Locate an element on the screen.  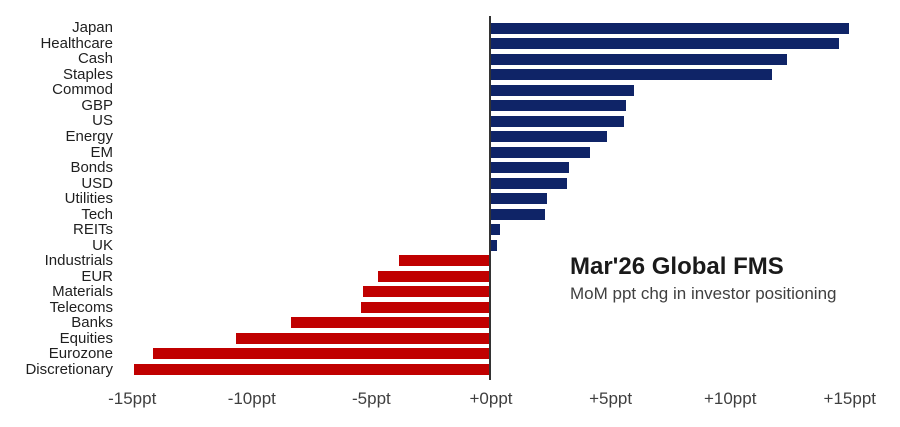
bar-row: USD is located at coordinates (450, 184).